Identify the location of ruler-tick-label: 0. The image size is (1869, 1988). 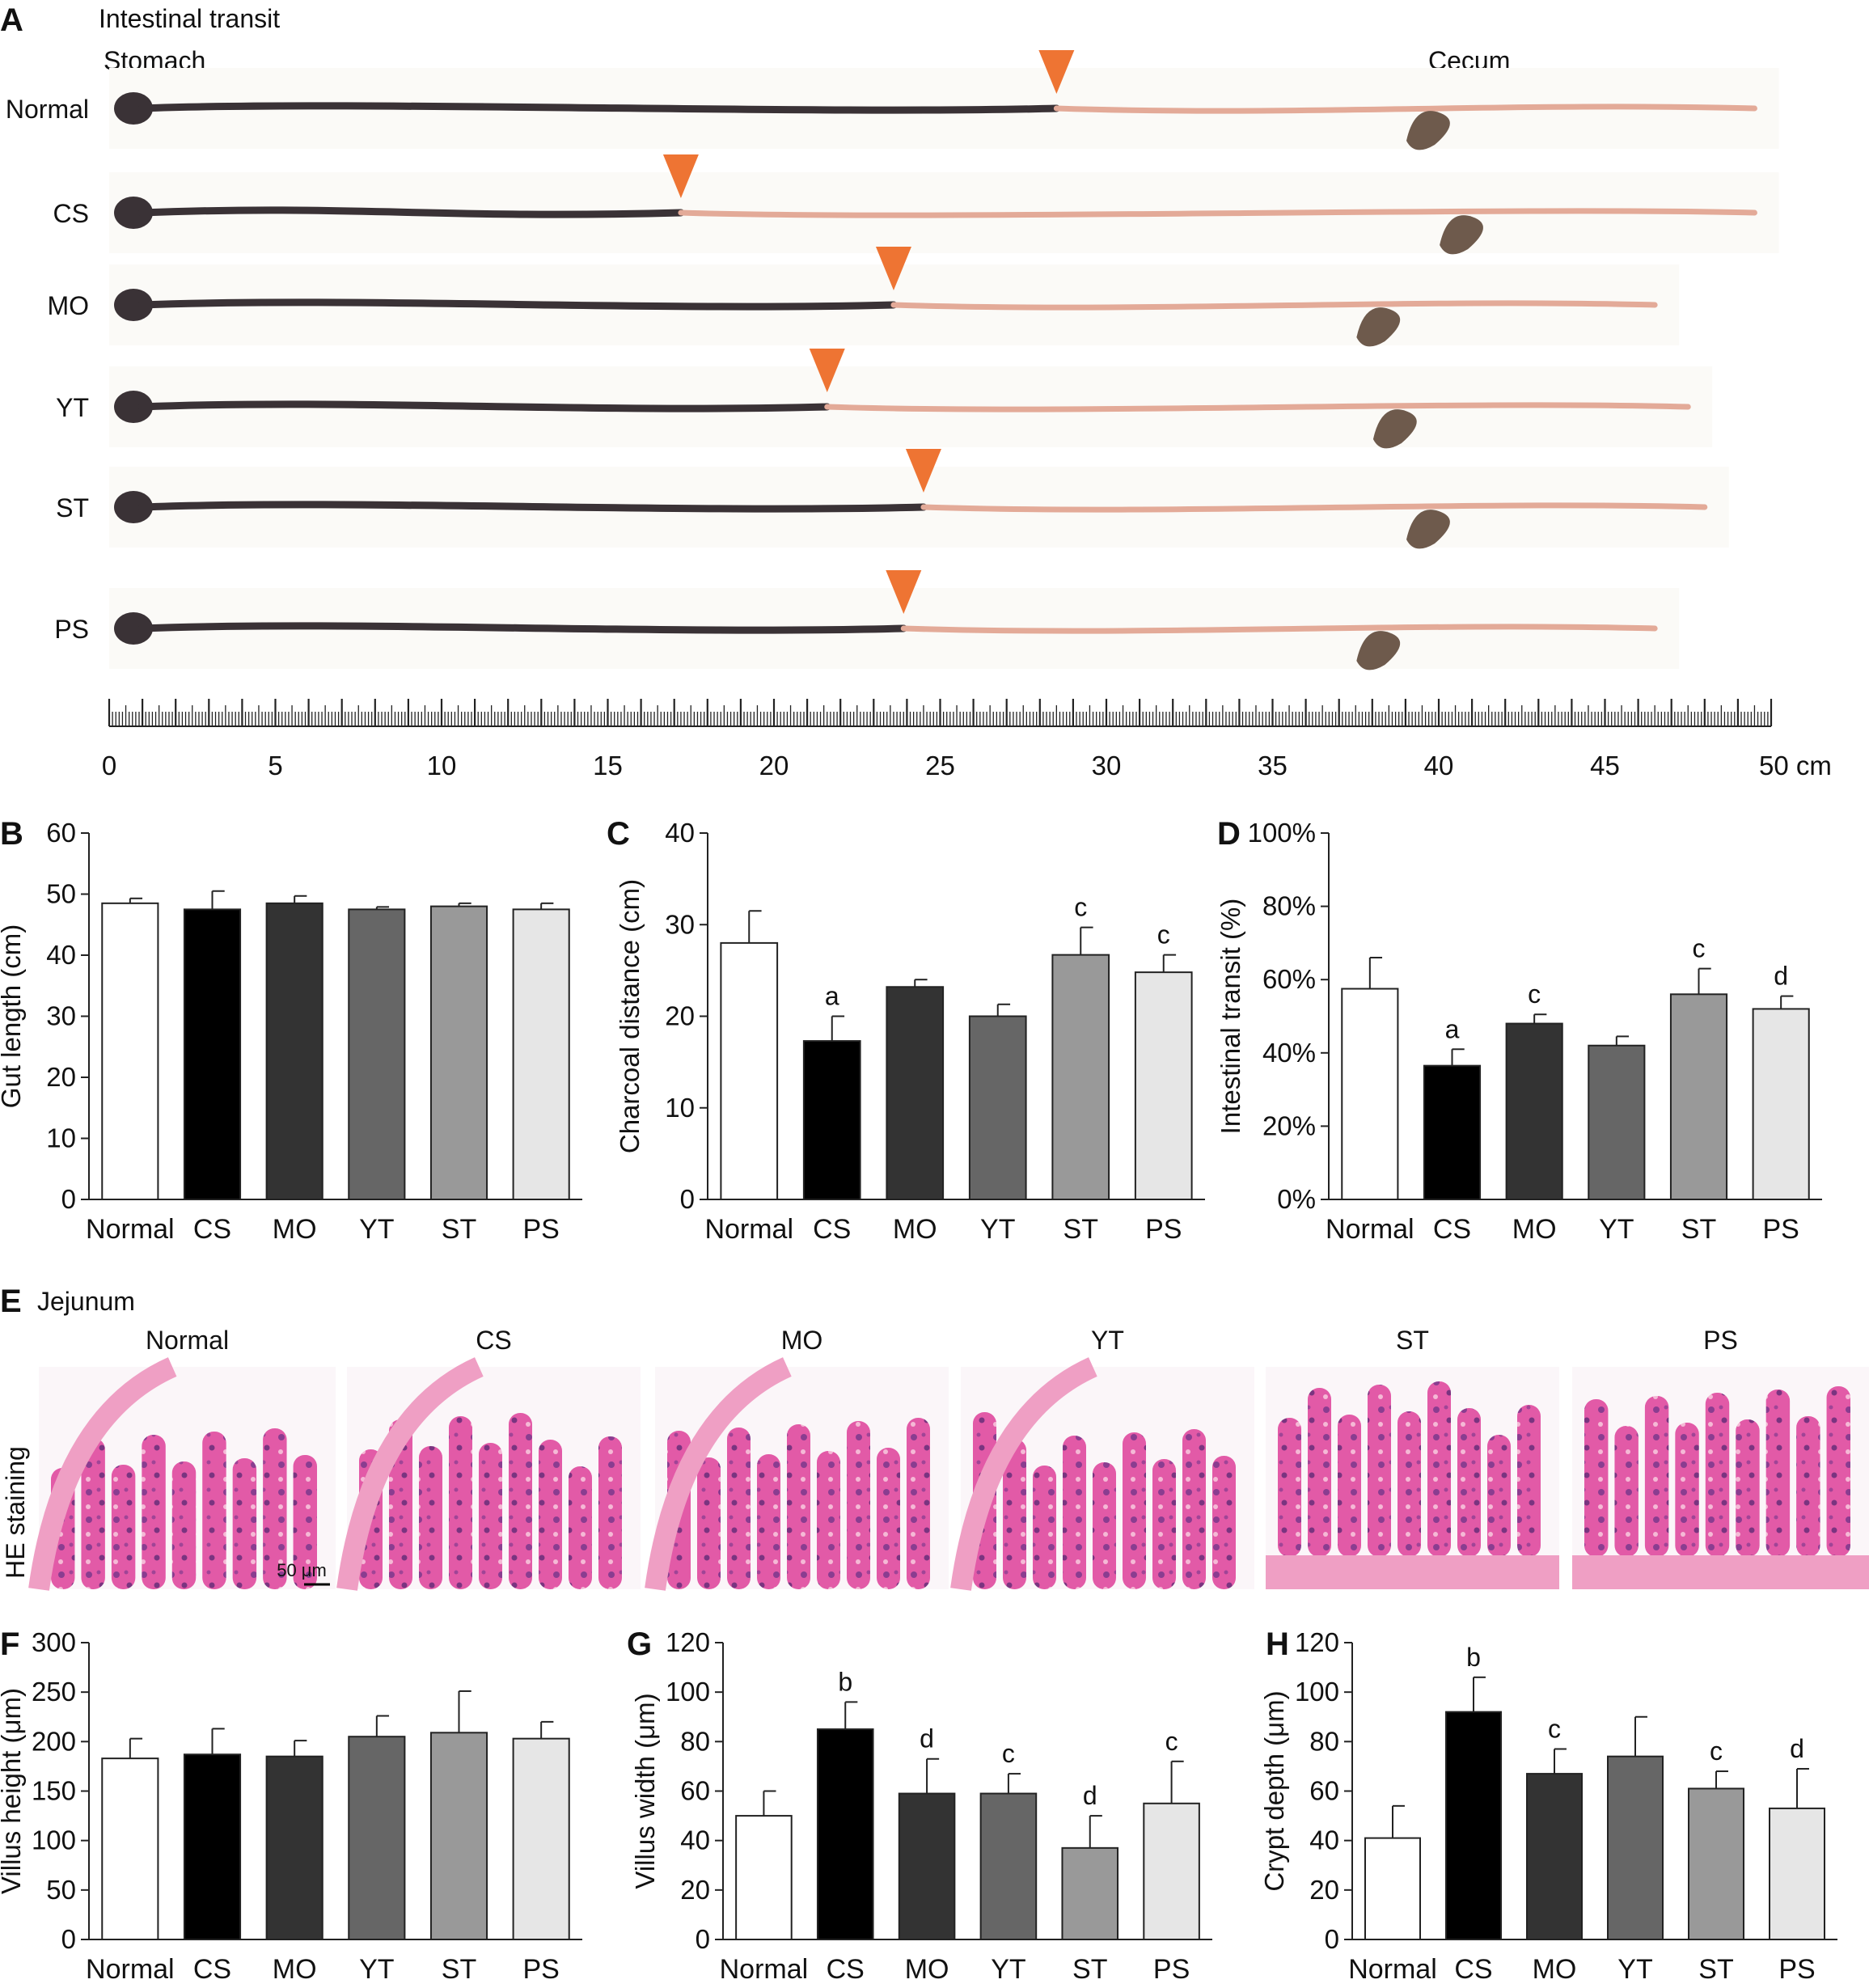
(109, 765).